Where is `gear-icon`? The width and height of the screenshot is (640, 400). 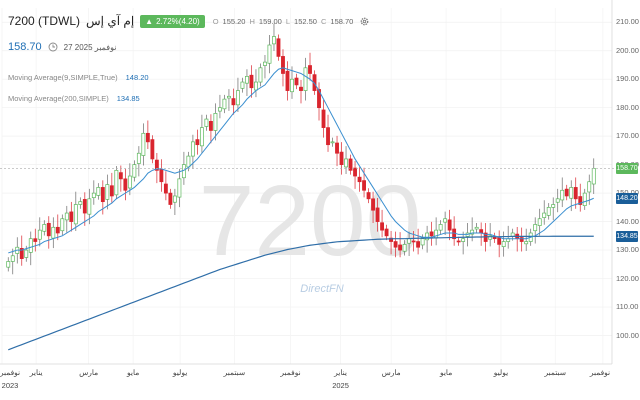 gear-icon is located at coordinates (364, 21).